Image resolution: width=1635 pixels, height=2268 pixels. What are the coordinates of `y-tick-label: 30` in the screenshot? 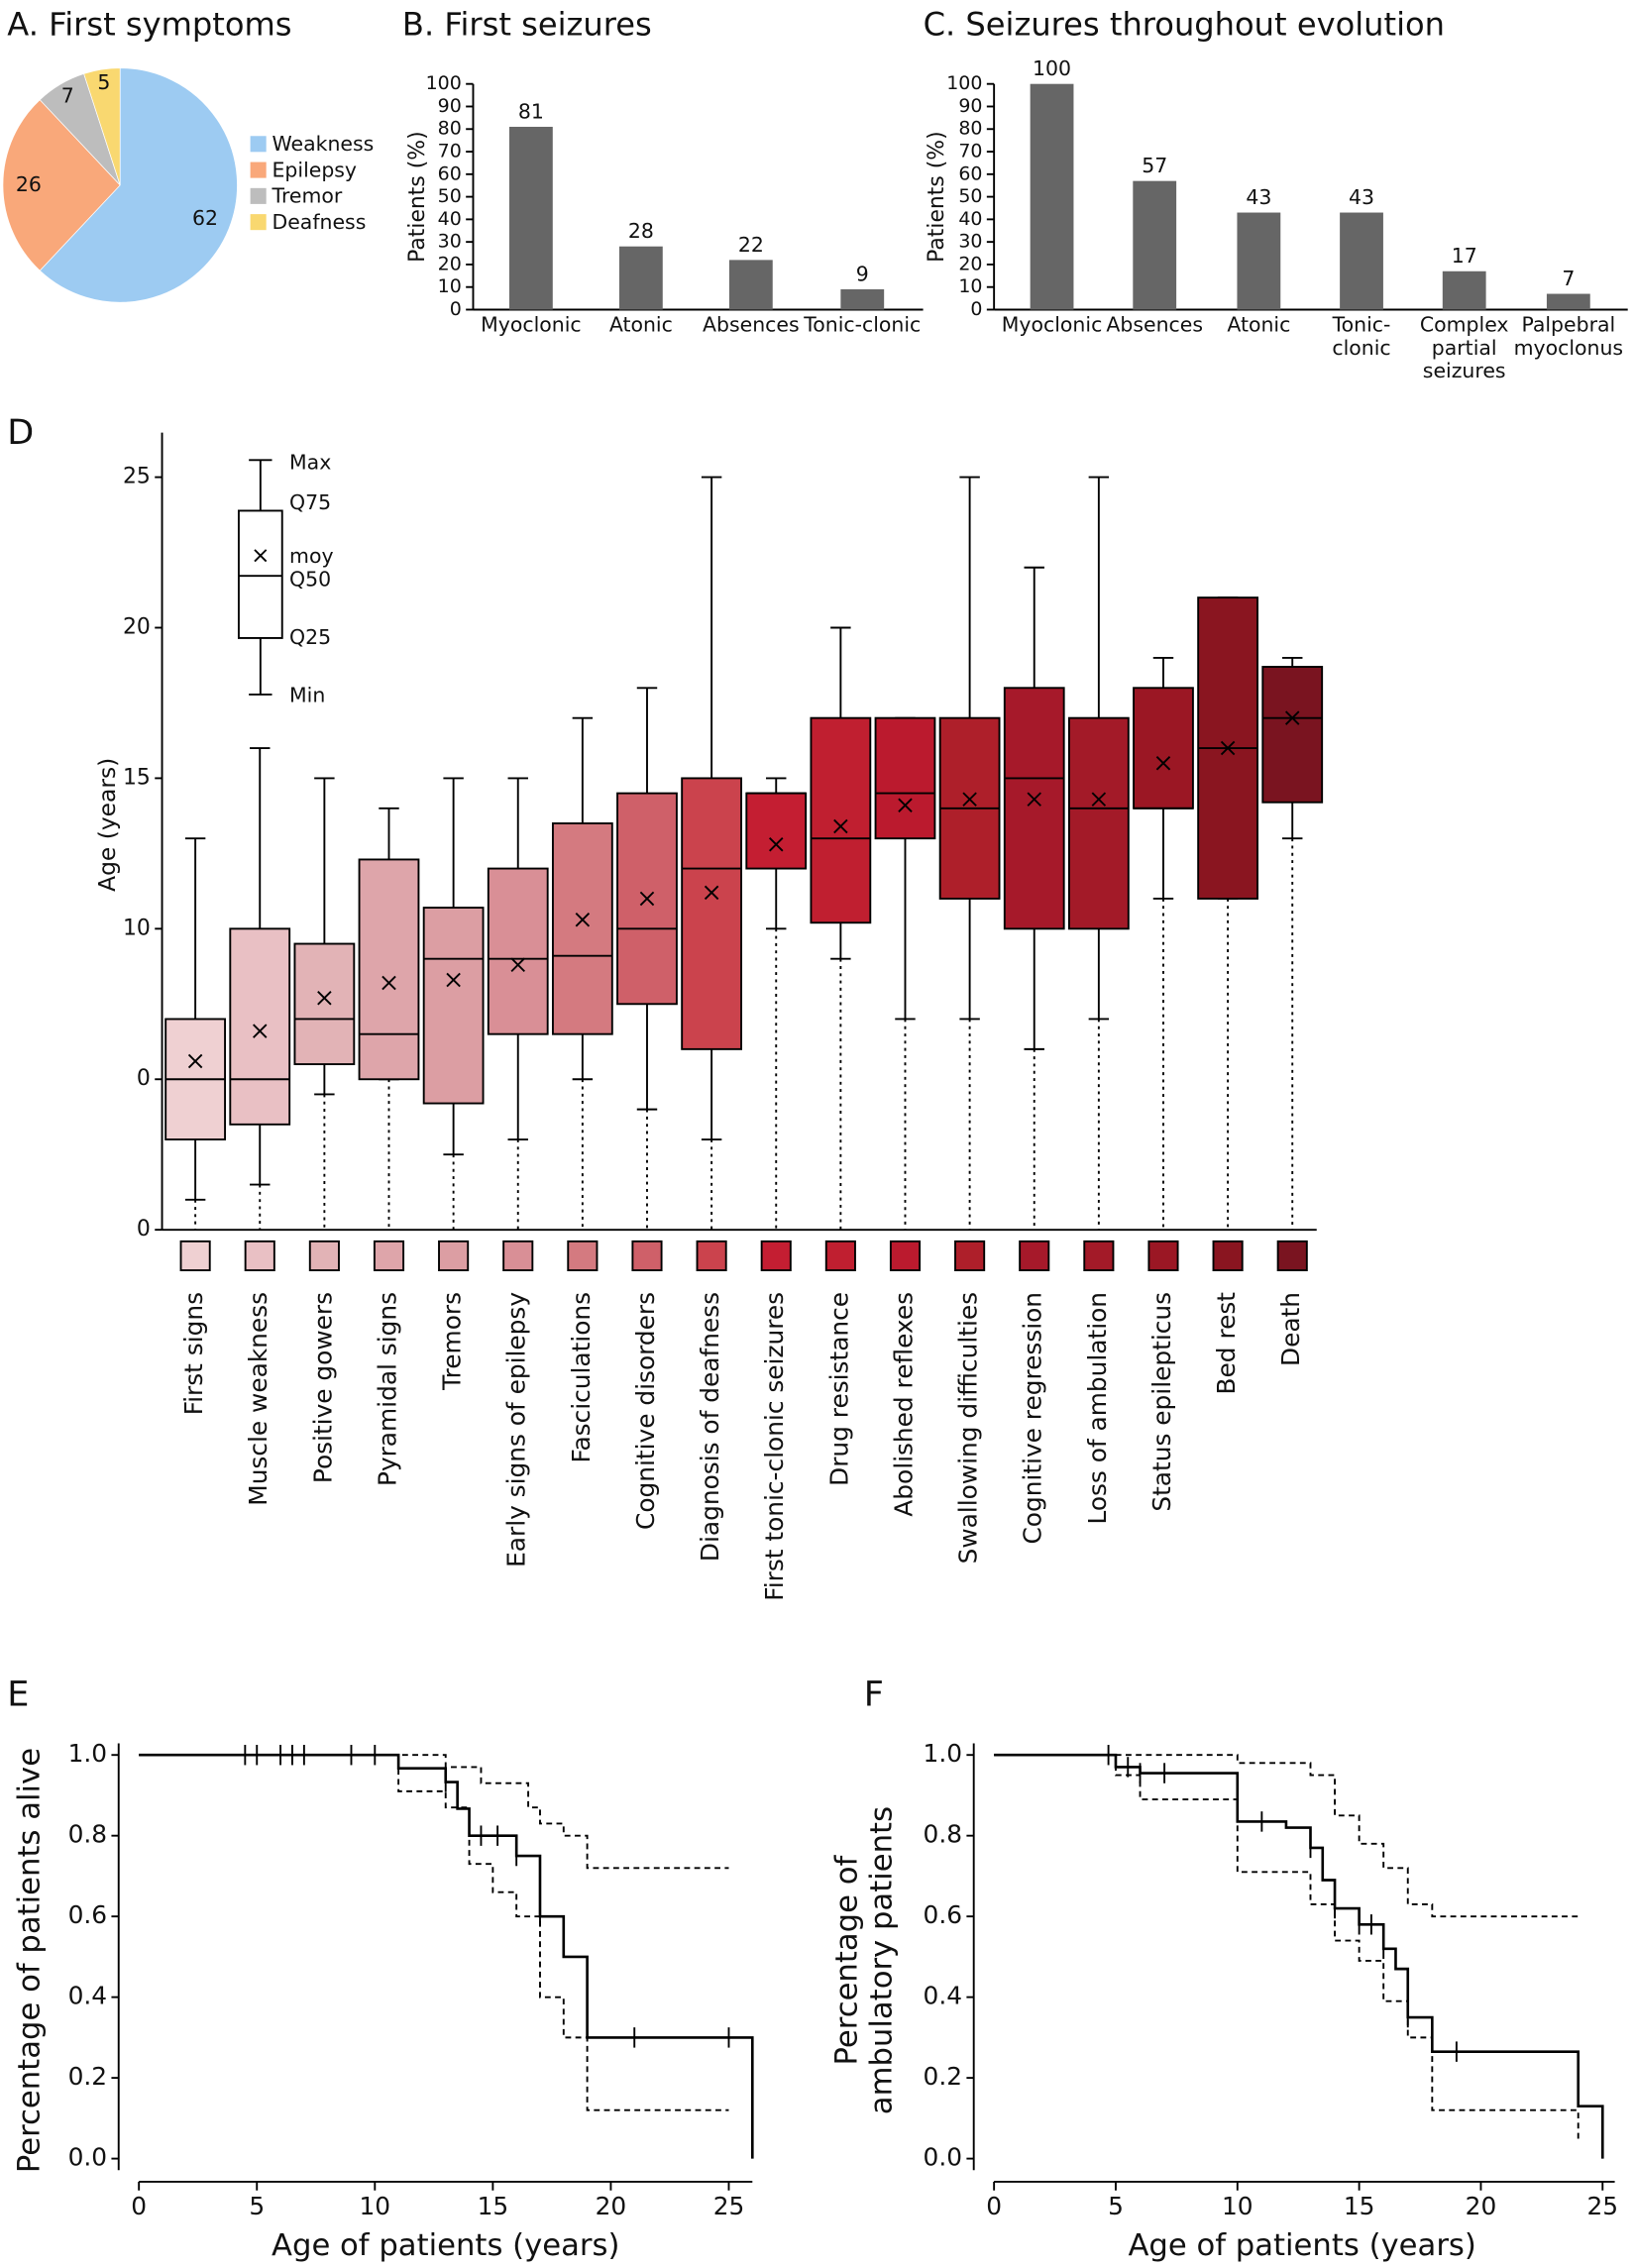 It's located at (970, 242).